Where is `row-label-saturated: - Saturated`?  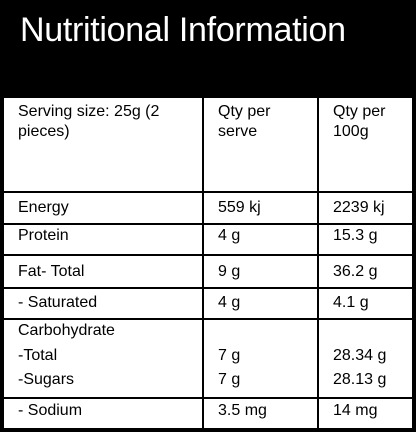
row-label-saturated: - Saturated is located at coordinates (58, 302).